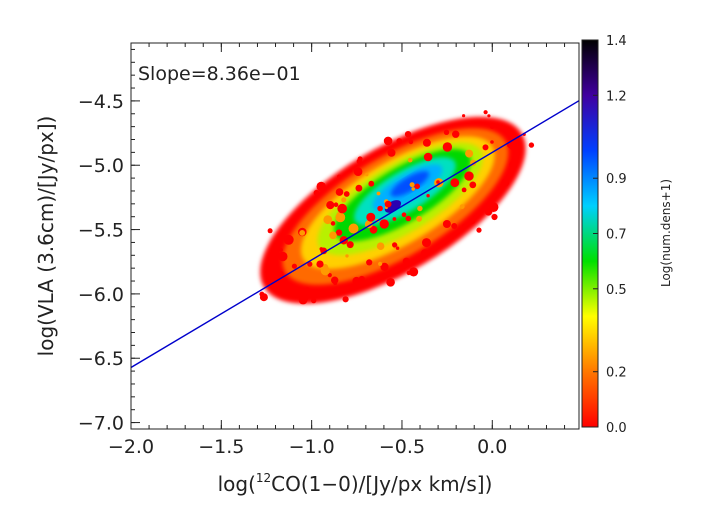 The height and width of the screenshot is (515, 709). What do you see at coordinates (616, 428) in the screenshot?
I see `colorbar-tick-label: 0.0` at bounding box center [616, 428].